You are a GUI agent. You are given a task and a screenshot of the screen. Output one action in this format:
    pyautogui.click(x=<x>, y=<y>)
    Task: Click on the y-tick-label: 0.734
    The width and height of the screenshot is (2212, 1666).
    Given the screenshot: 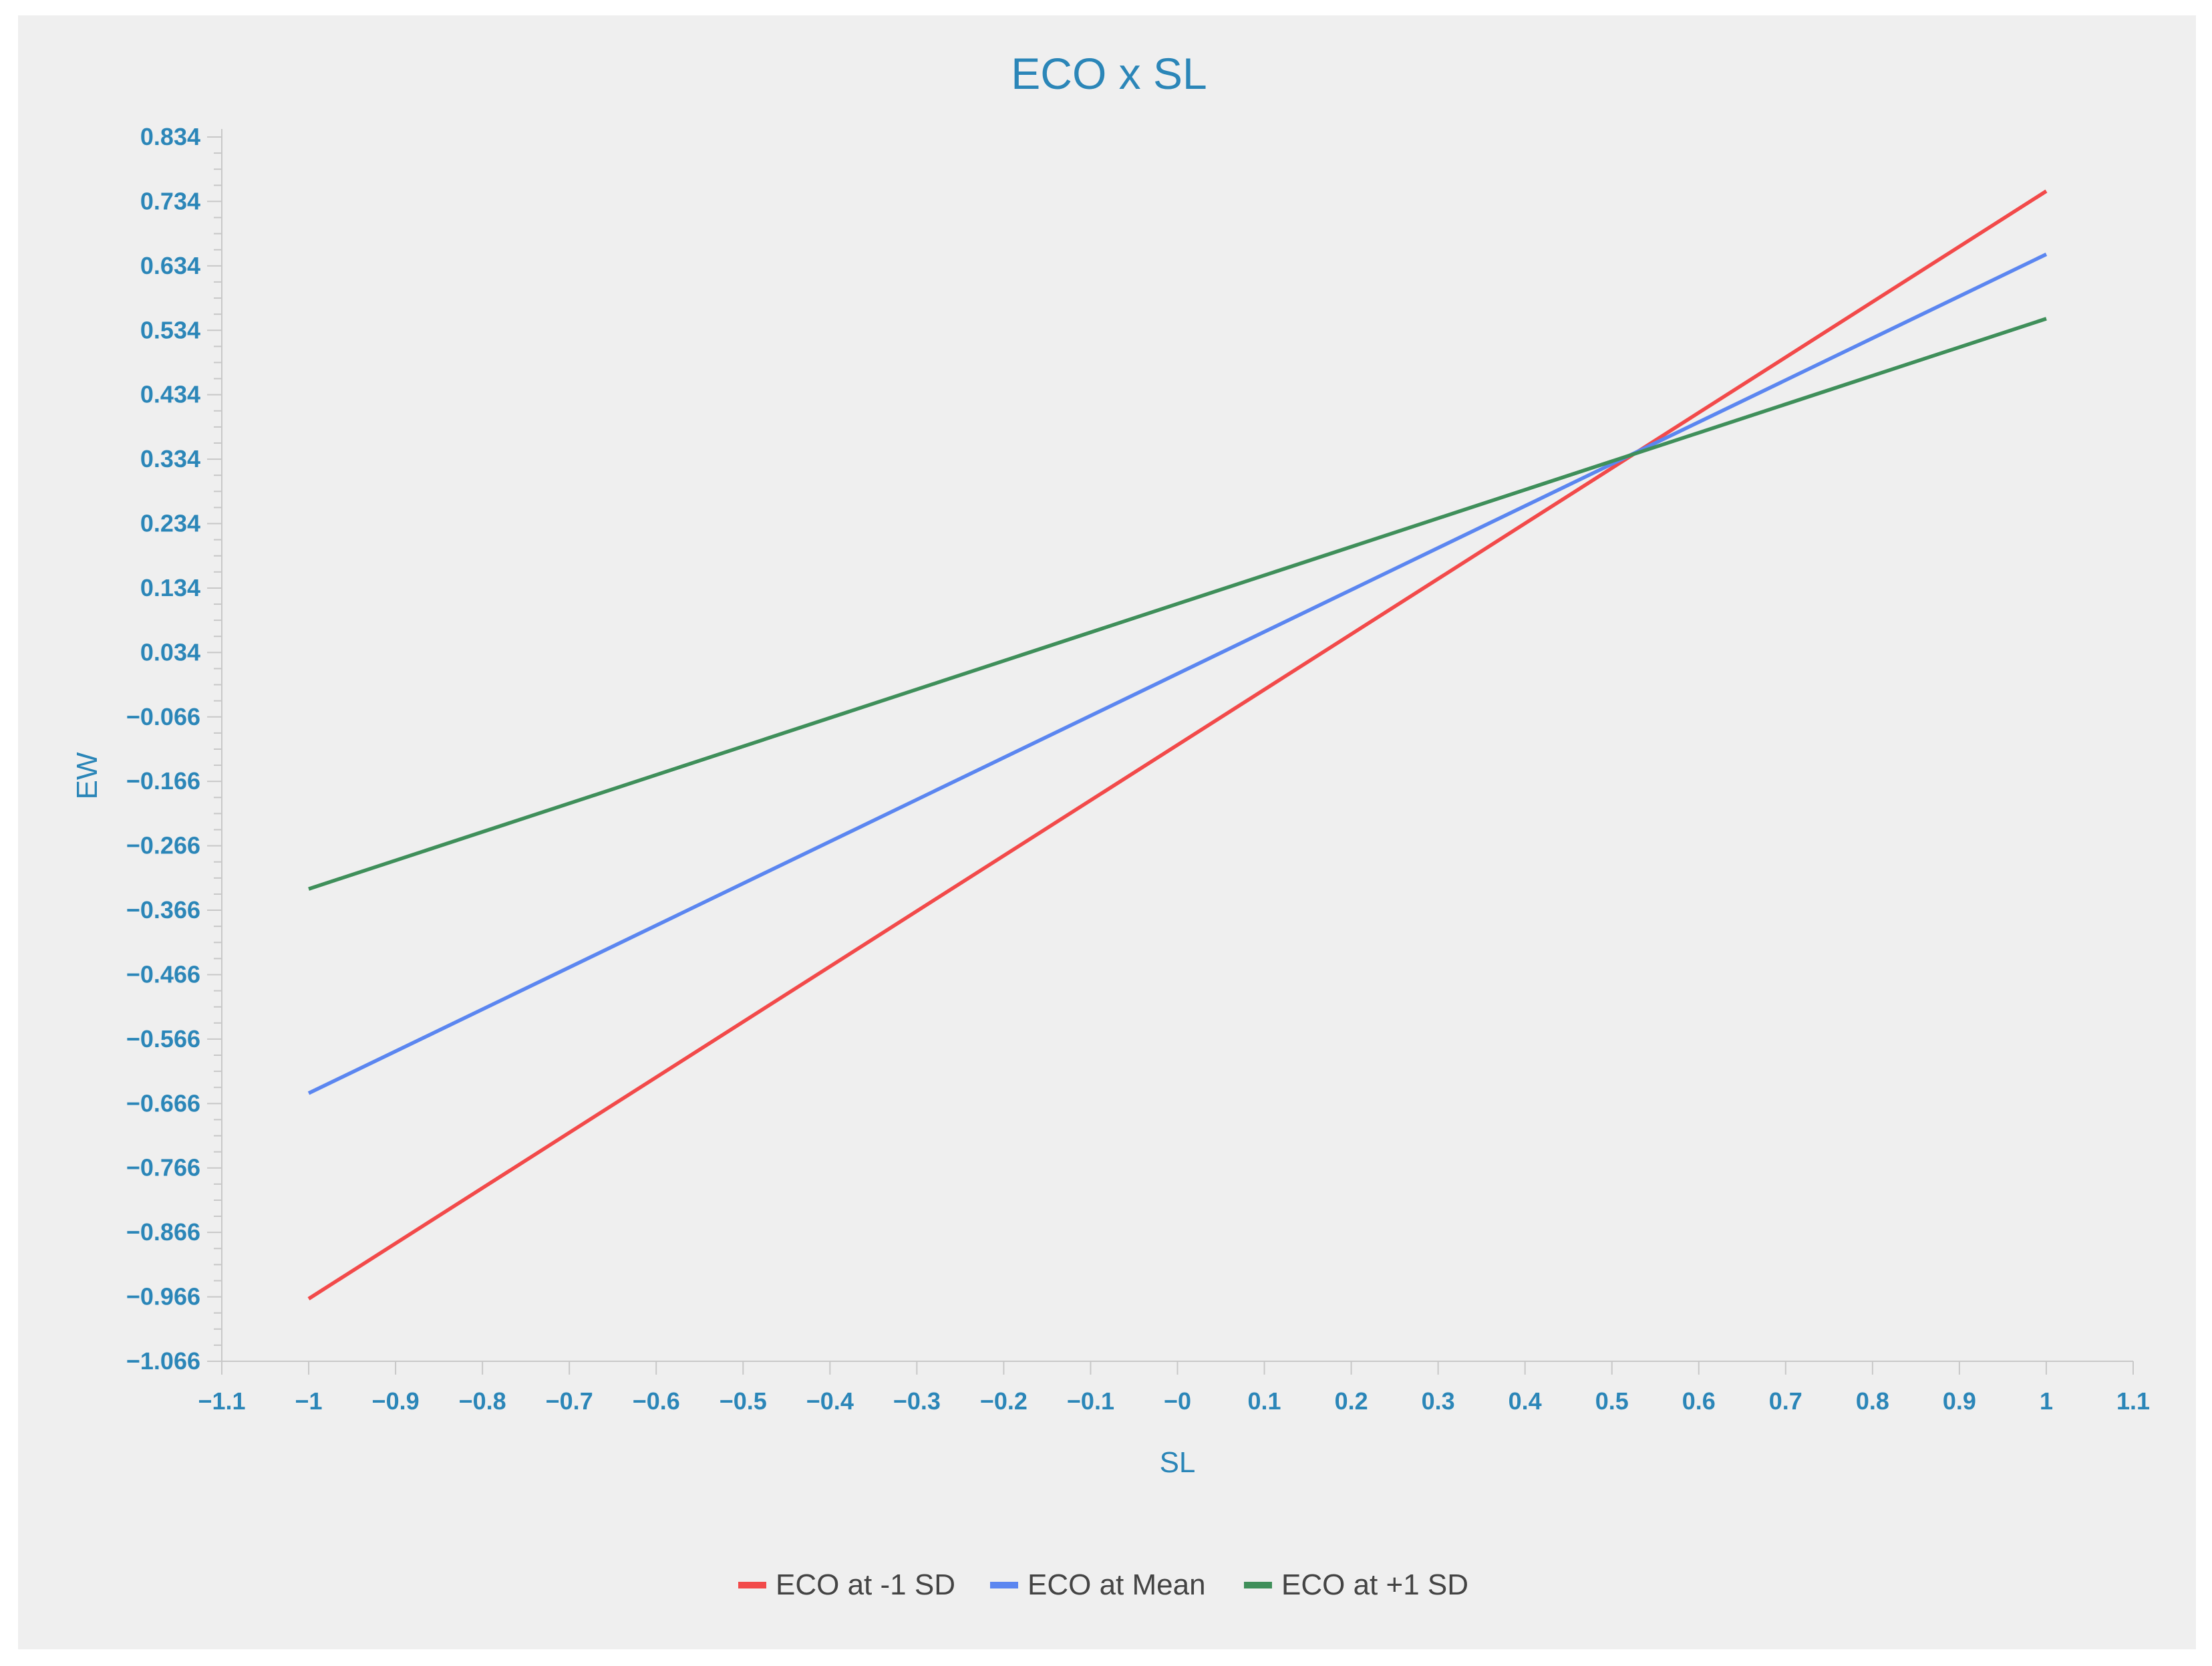 What is the action you would take?
    pyautogui.click(x=170, y=201)
    